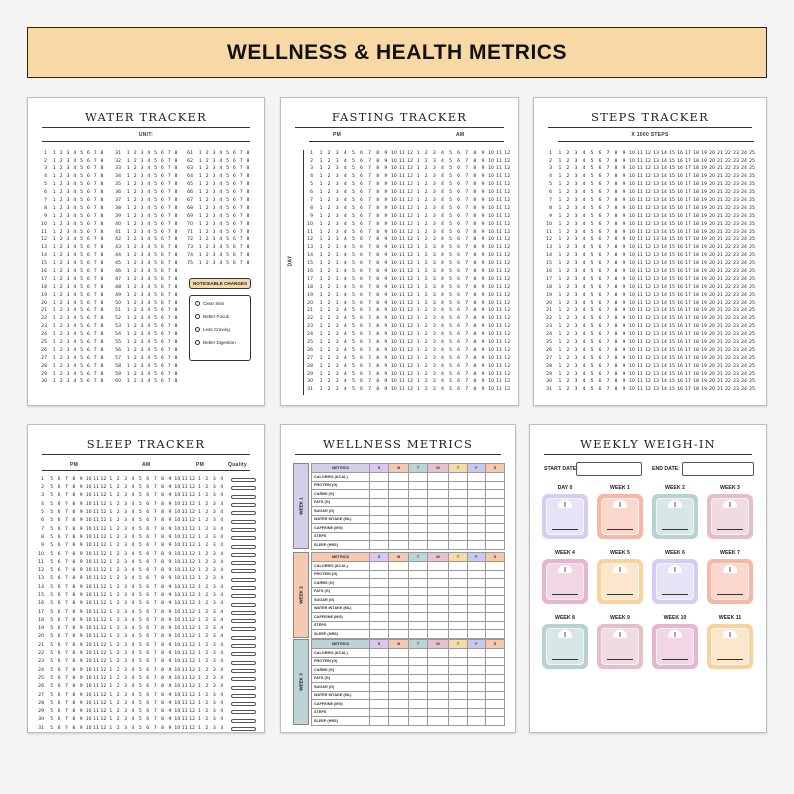 This screenshot has width=794, height=794. Describe the element at coordinates (680, 169) in the screenshot. I see `tracker-cell: 16` at that location.